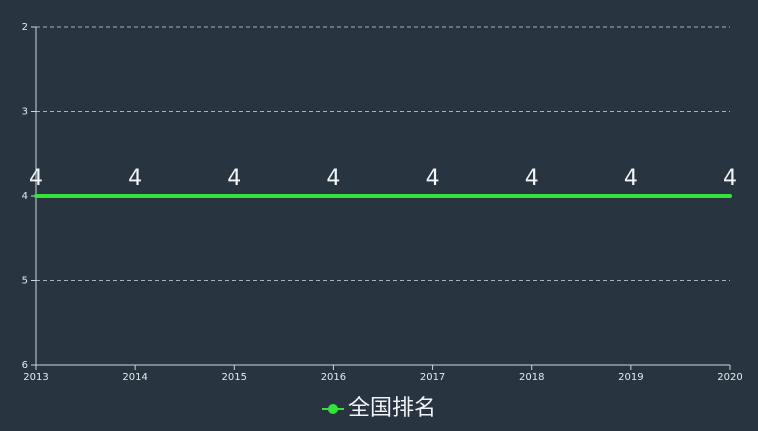 The width and height of the screenshot is (758, 431). I want to click on y-tick-label-6: 6, so click(25, 365).